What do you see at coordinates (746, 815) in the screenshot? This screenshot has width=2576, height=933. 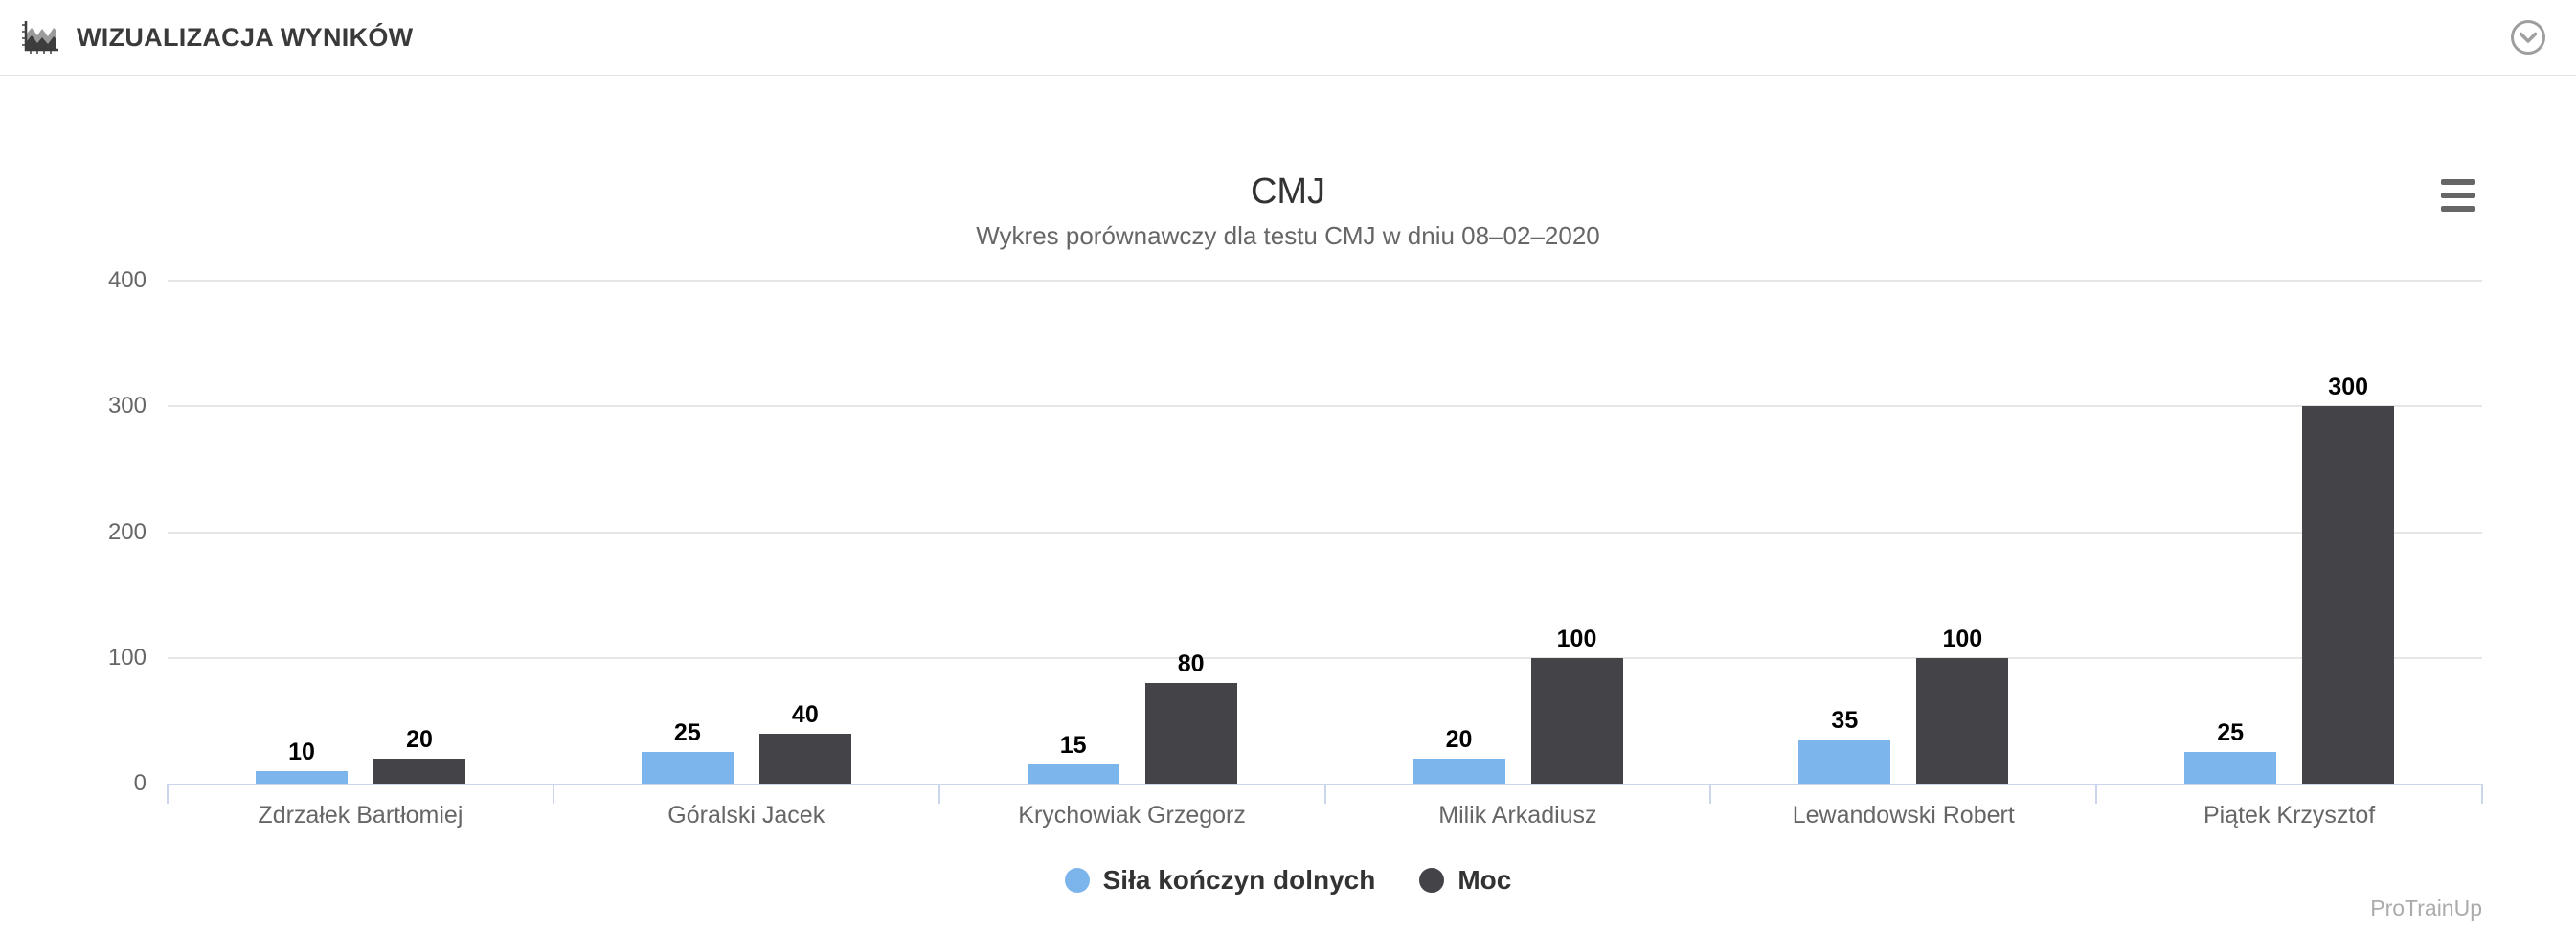 I see `x-axis-label: Góralski Jacek` at bounding box center [746, 815].